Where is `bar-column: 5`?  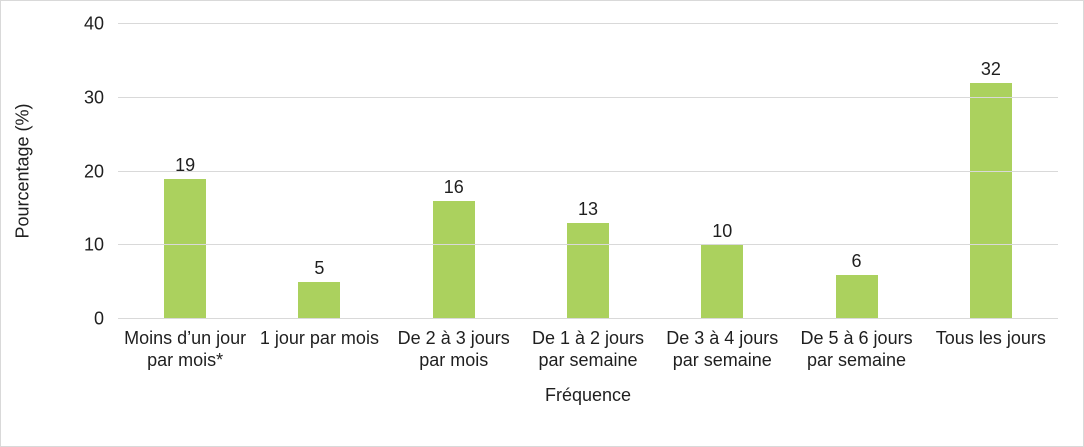 bar-column: 5 is located at coordinates (319, 171).